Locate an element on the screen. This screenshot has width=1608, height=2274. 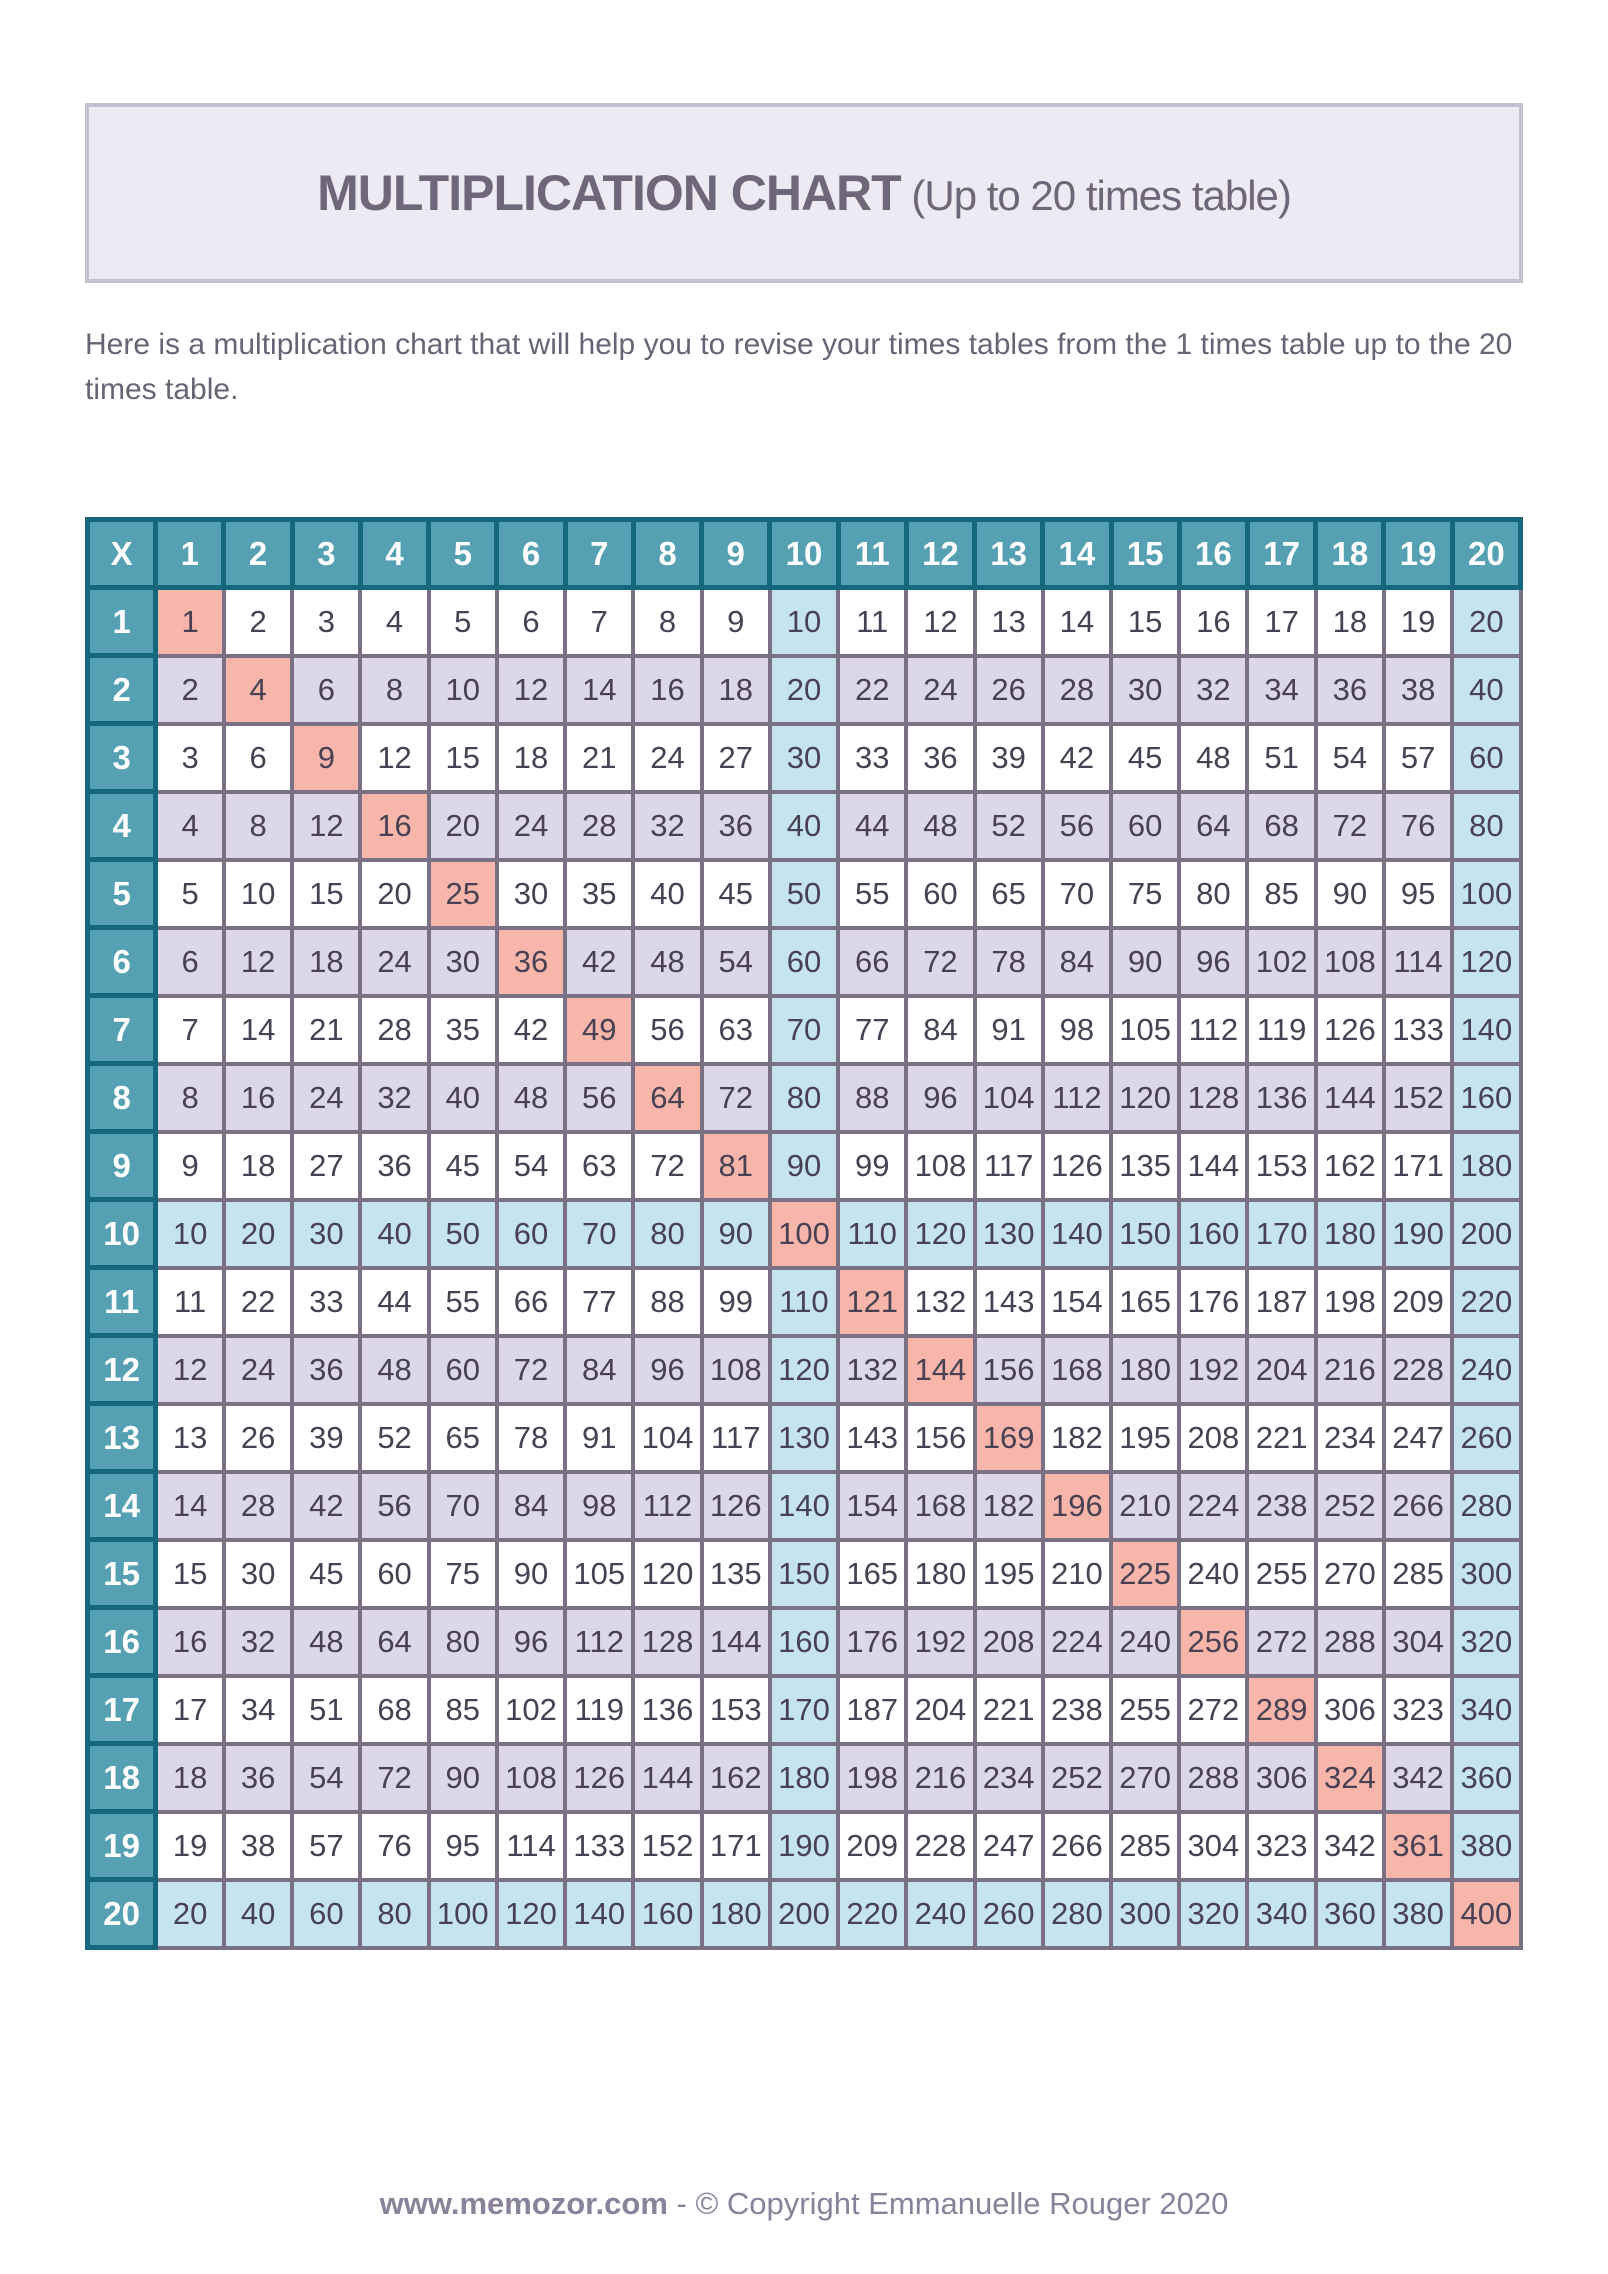
product-cell: 4 is located at coordinates (394, 621).